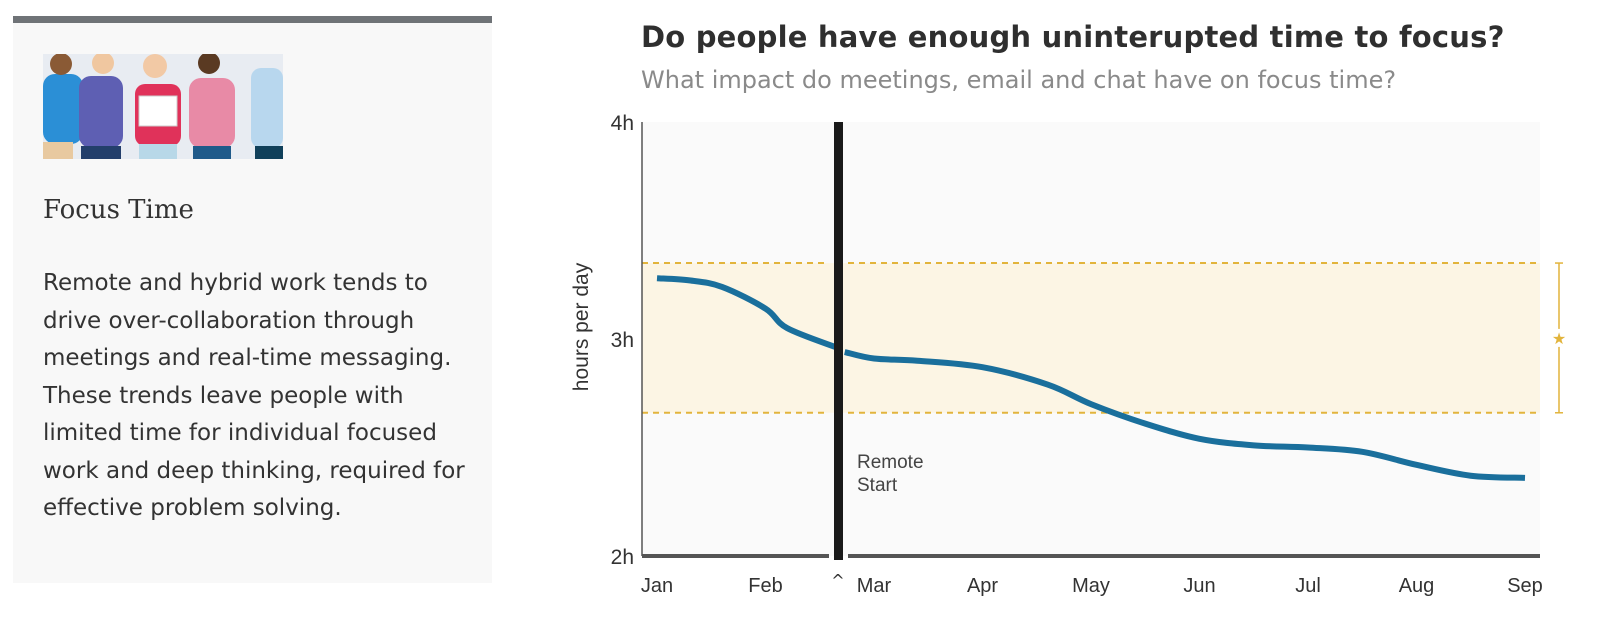 This screenshot has width=1600, height=627. Describe the element at coordinates (890, 462) in the screenshot. I see `remote-start-label: Remote` at that location.